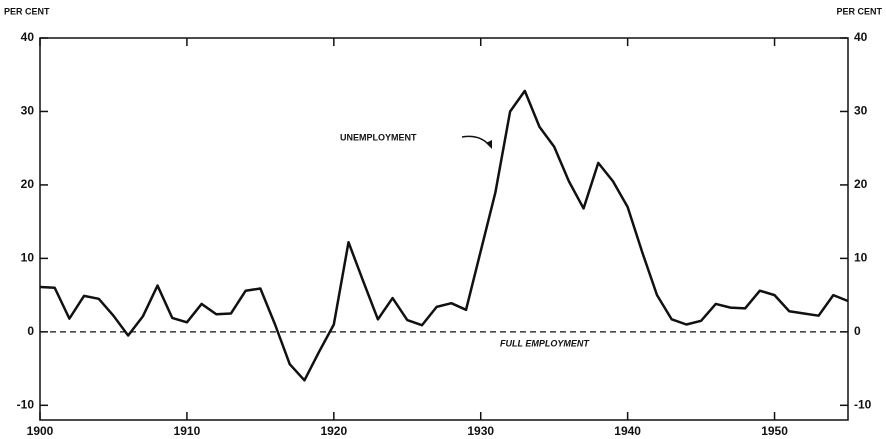 The width and height of the screenshot is (886, 439). Describe the element at coordinates (627, 431) in the screenshot. I see `x-tick-label: 1940` at that location.